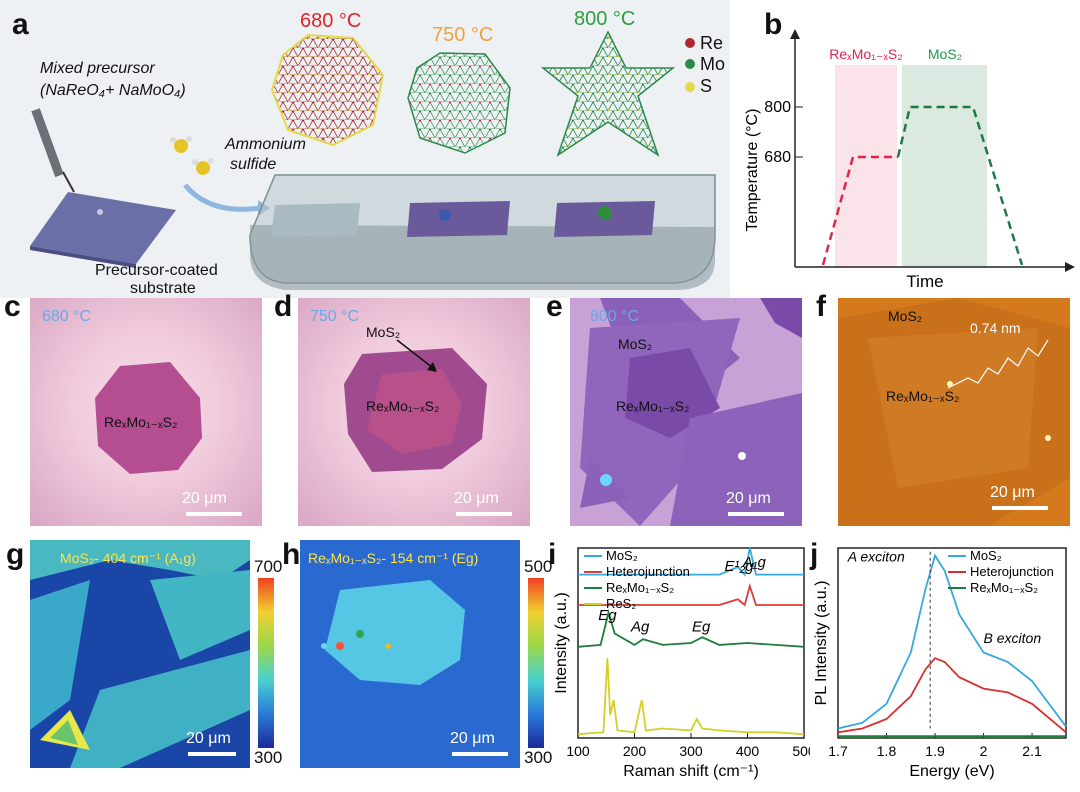  What do you see at coordinates (752, 170) in the screenshot?
I see `b-ylabel: Temperature (°C)` at bounding box center [752, 170].